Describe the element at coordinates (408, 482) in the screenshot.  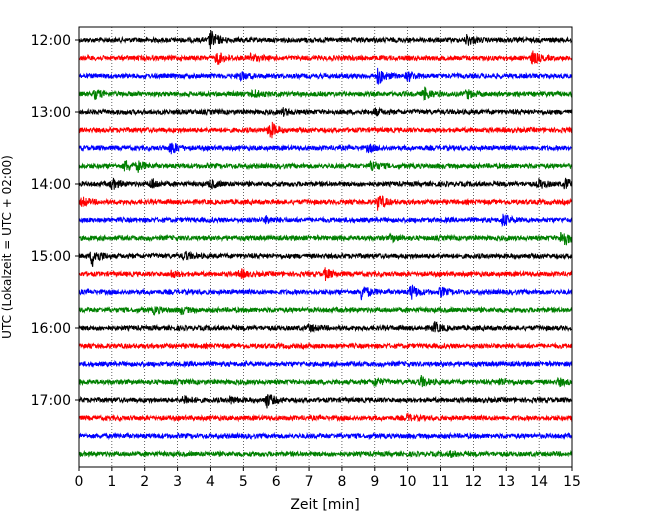
I see `x-tick-label-10: 10` at that location.